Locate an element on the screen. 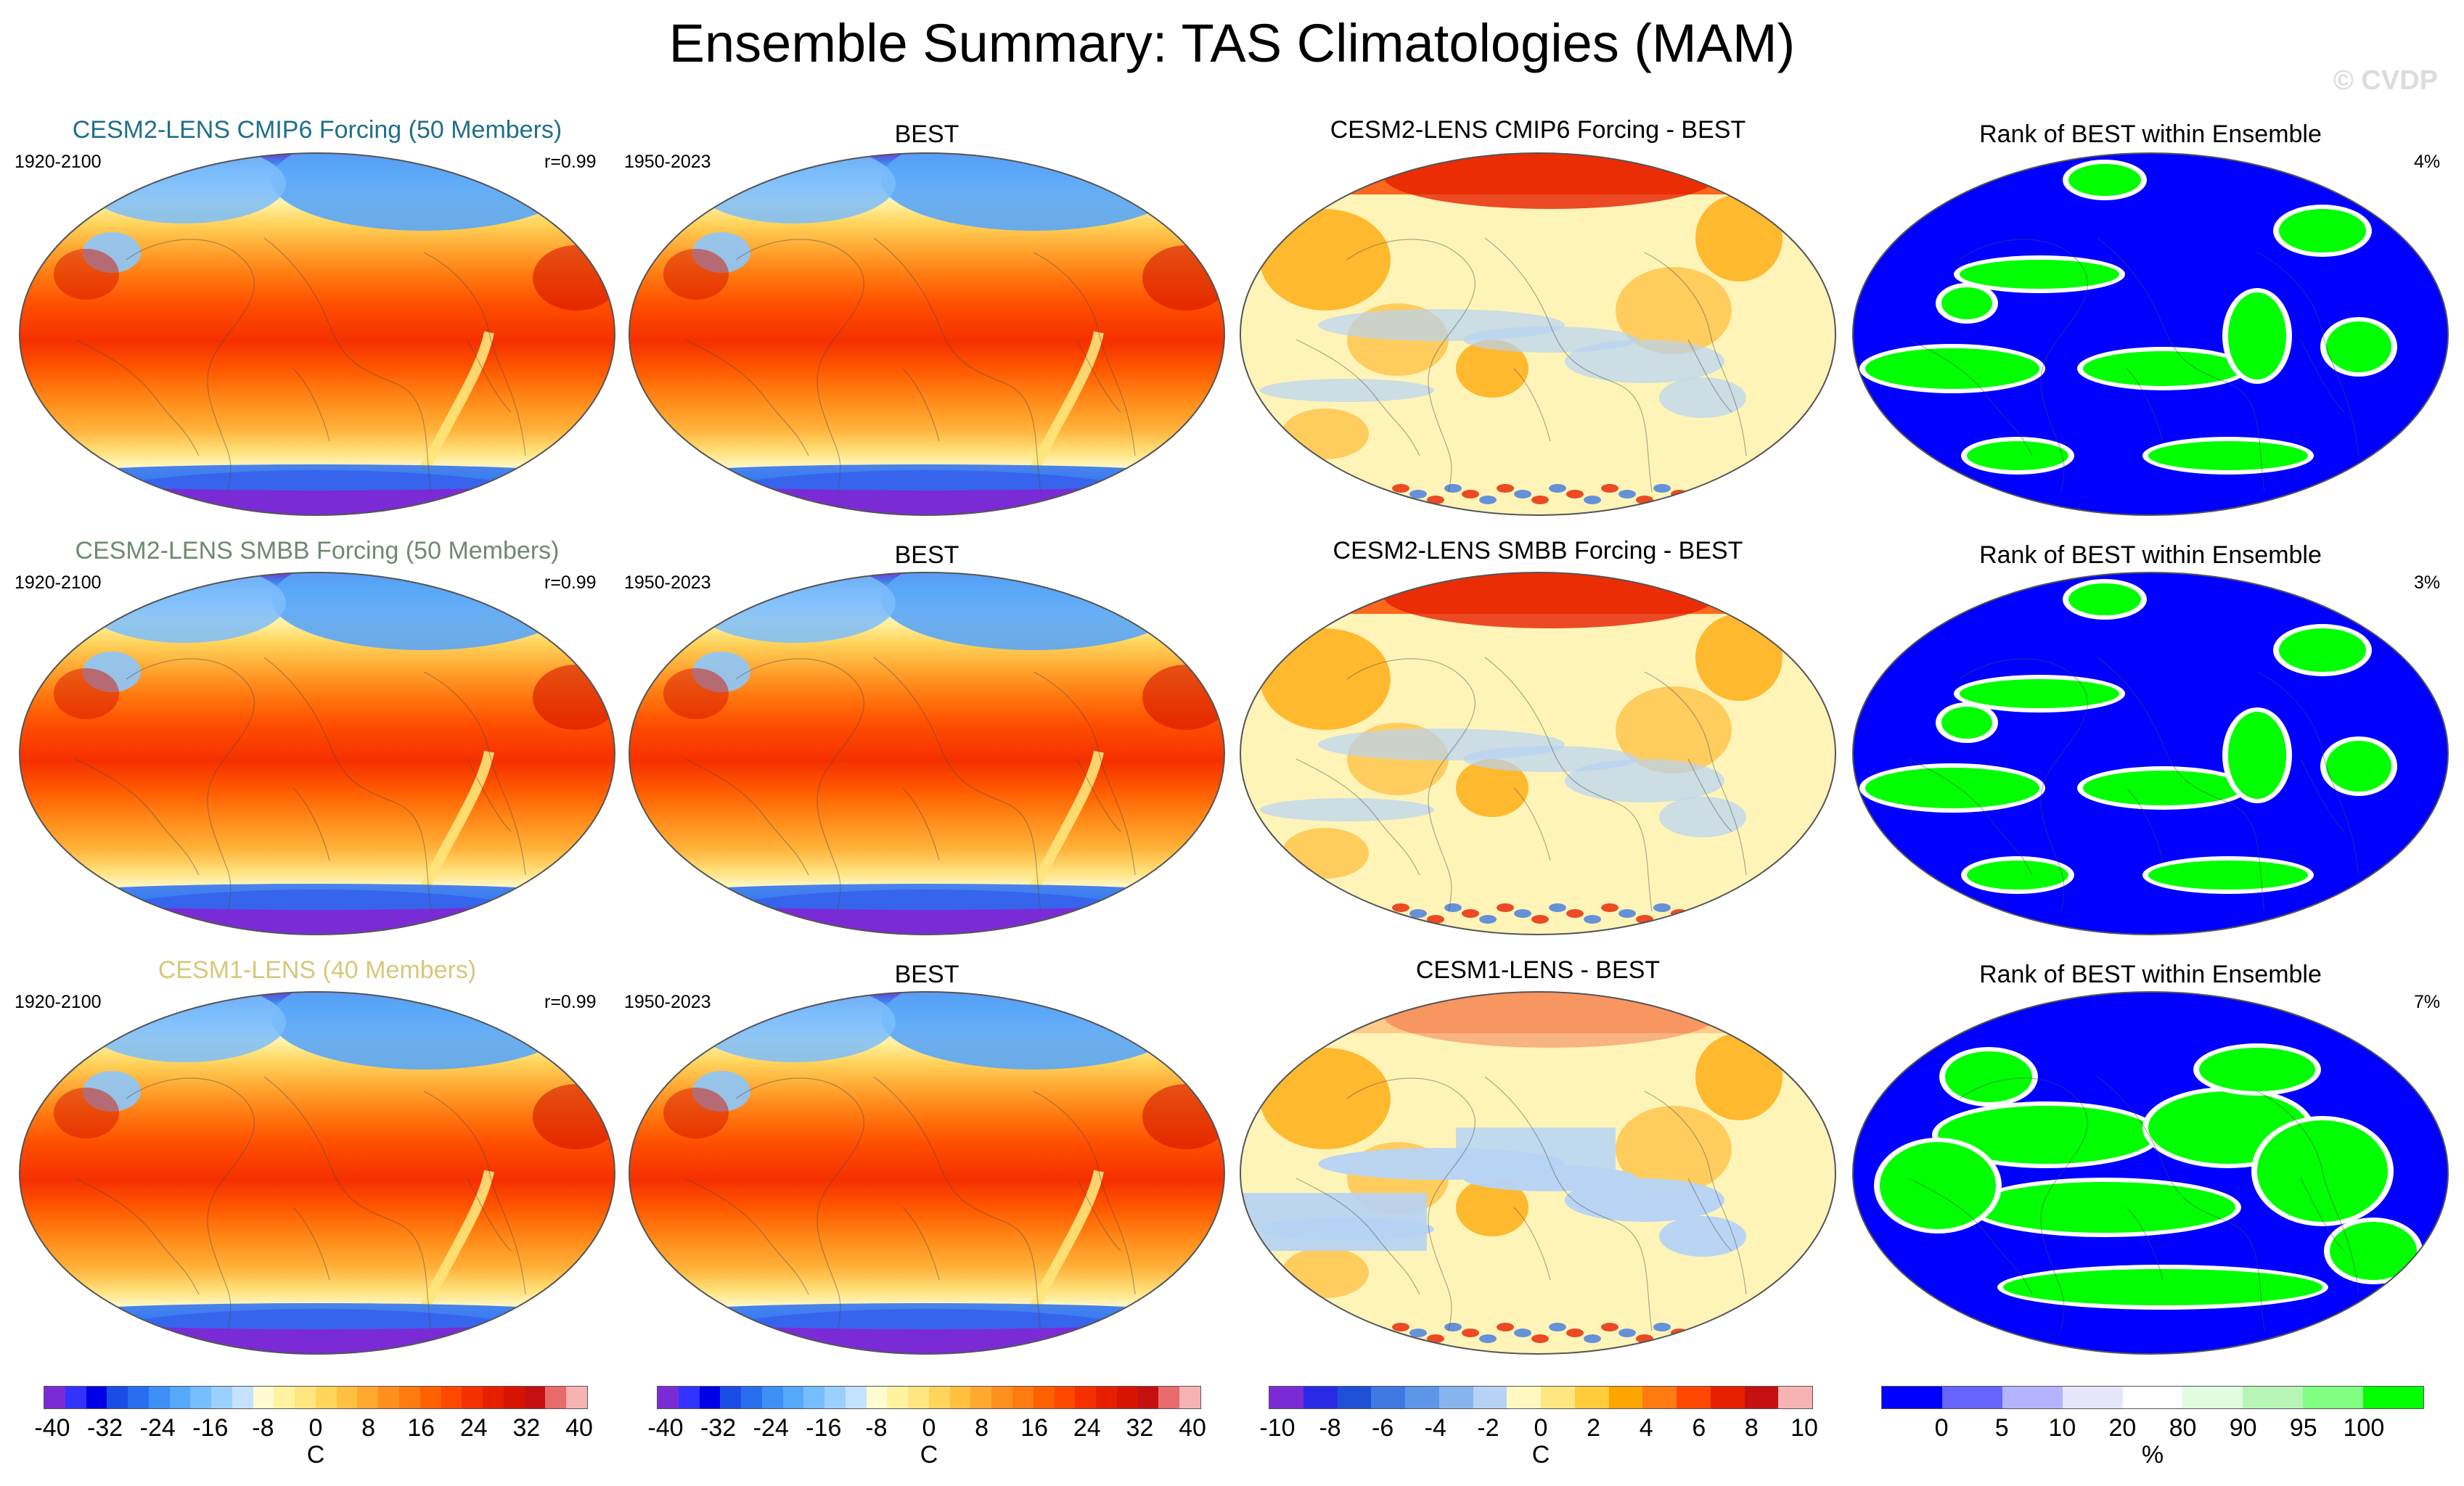 The width and height of the screenshot is (2464, 1486). colorbar-tick-label: 2 is located at coordinates (1594, 1428).